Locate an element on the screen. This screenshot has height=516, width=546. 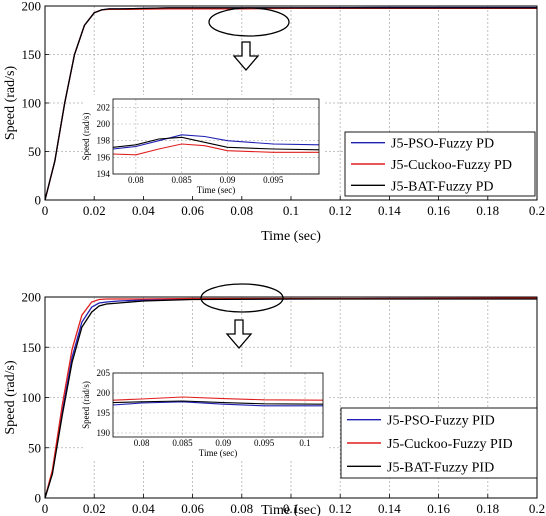
inset-y-tick-label: 195 is located at coordinates (104, 413).